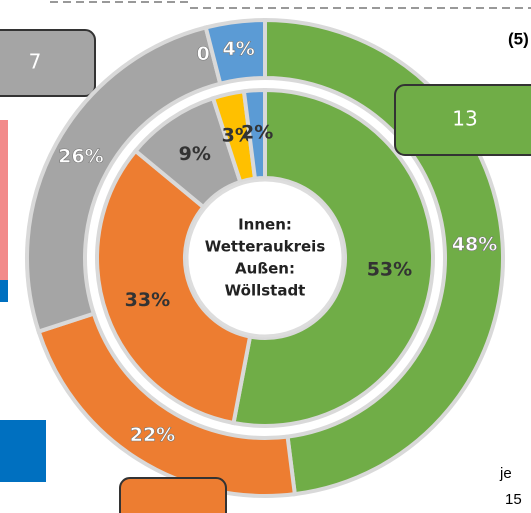 The width and height of the screenshot is (531, 513). What do you see at coordinates (265, 247) in the screenshot?
I see `center-label: Wetteraukreis` at bounding box center [265, 247].